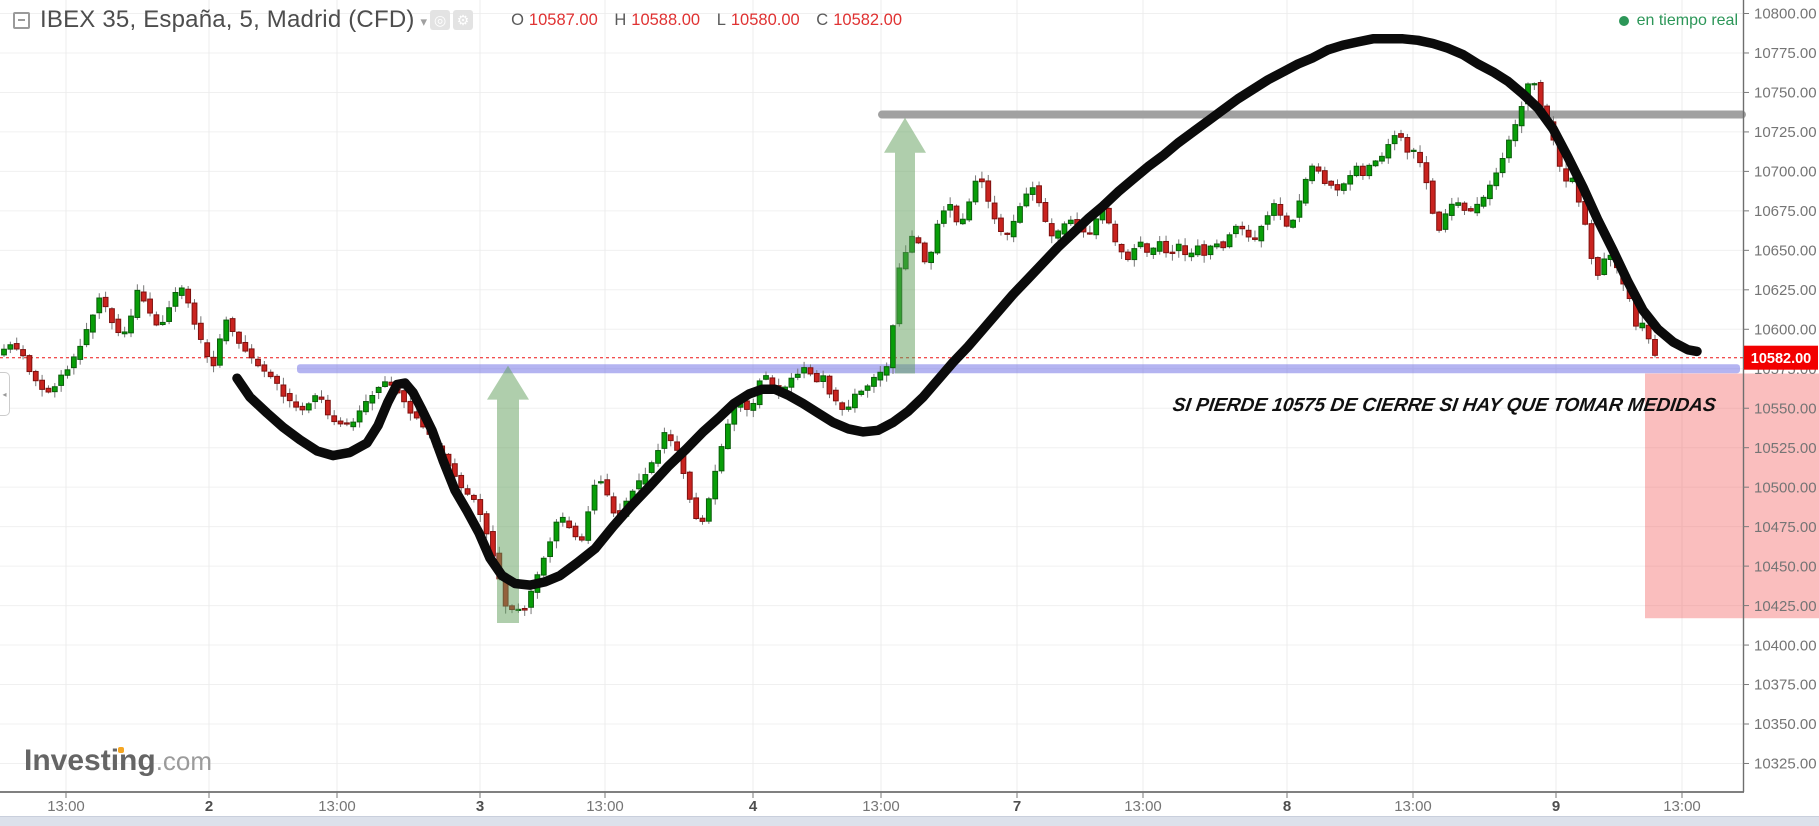  I want to click on svg-text: 10800.00, so click(1785, 14).